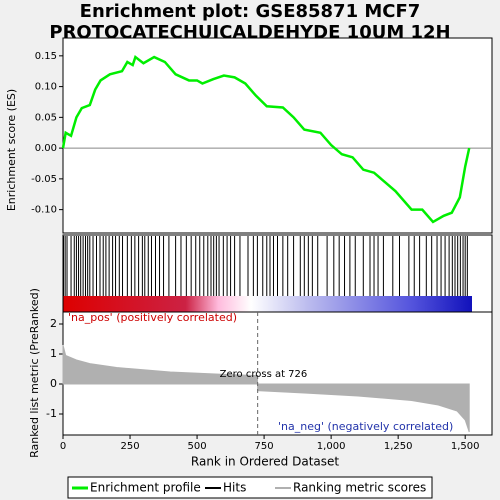 The width and height of the screenshot is (500, 500). What do you see at coordinates (34, 373) in the screenshot?
I see `y-axis-label: Ranked list metric (PreRanked)` at bounding box center [34, 373].